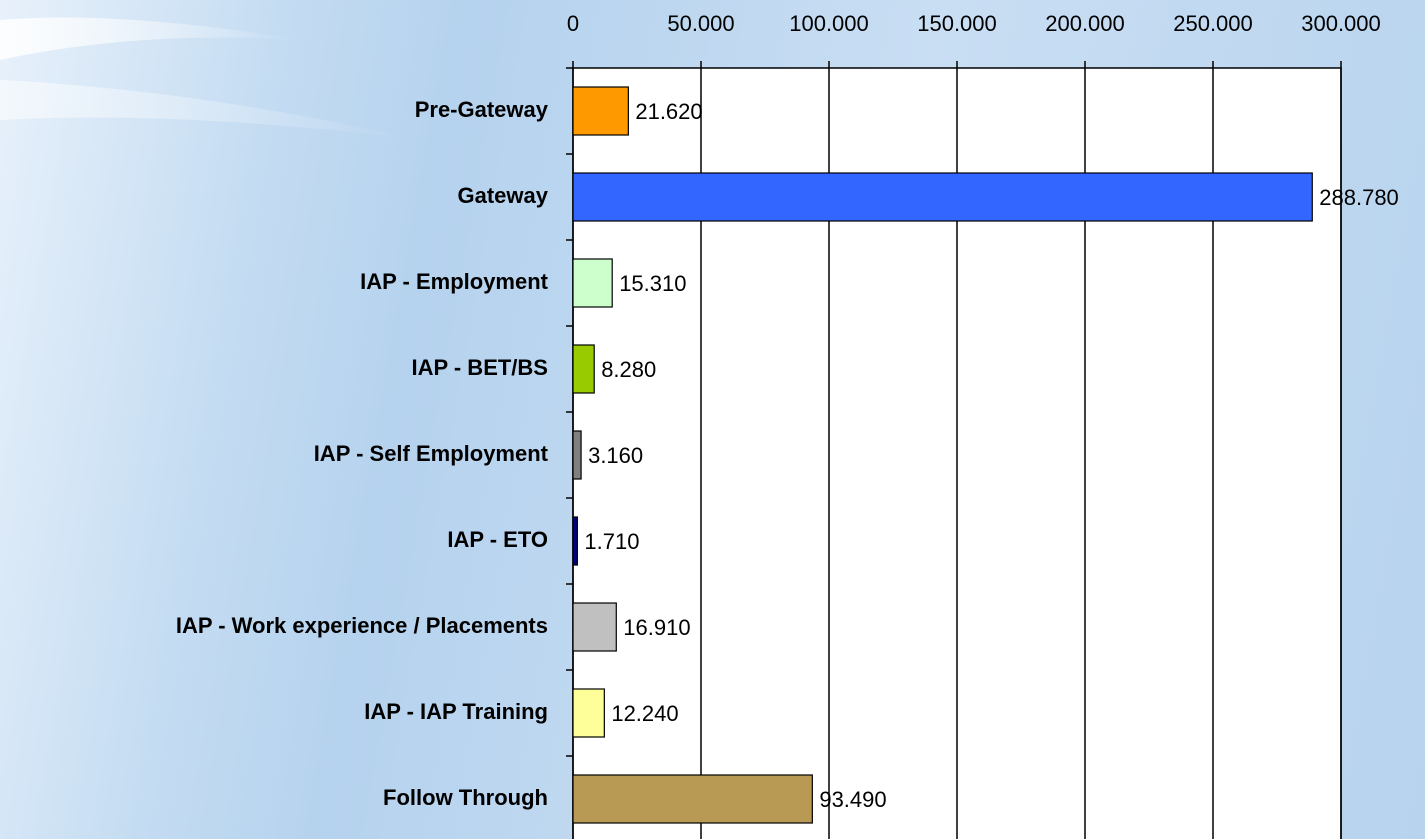 This screenshot has height=839, width=1425. I want to click on x-tick-label: 150.000, so click(957, 23).